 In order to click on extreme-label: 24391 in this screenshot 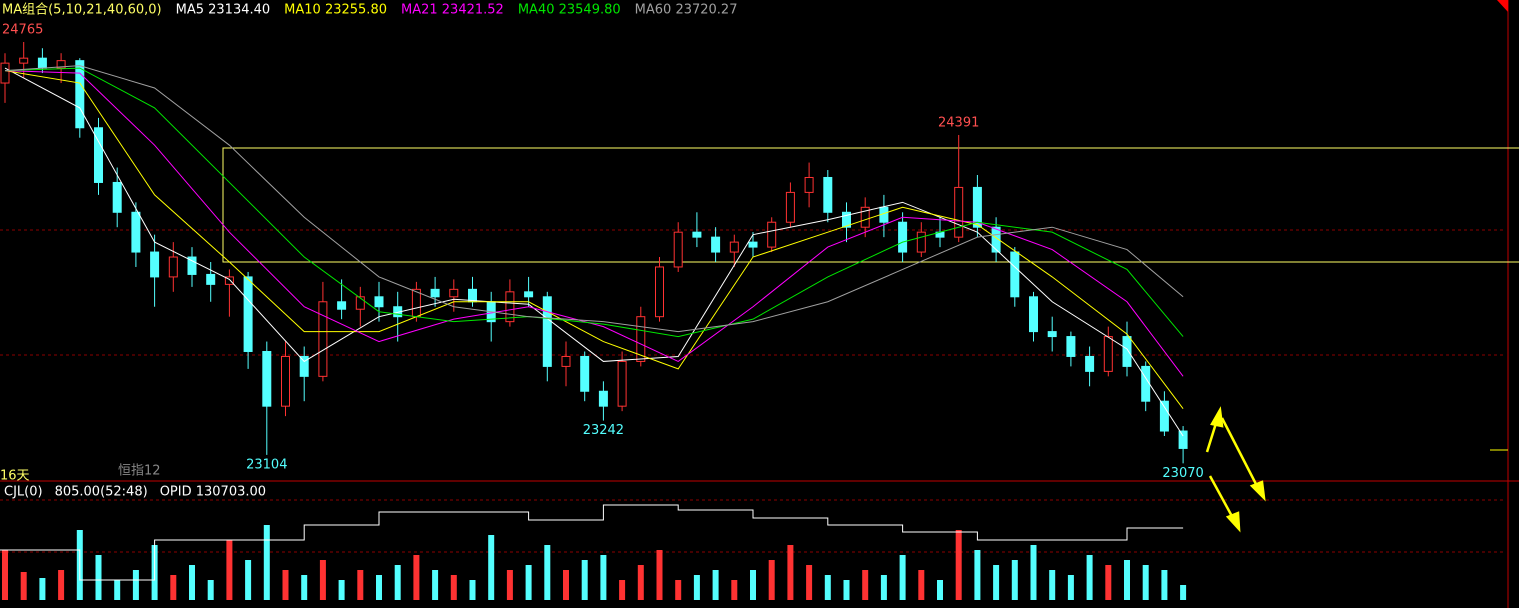, I will do `click(958, 122)`.